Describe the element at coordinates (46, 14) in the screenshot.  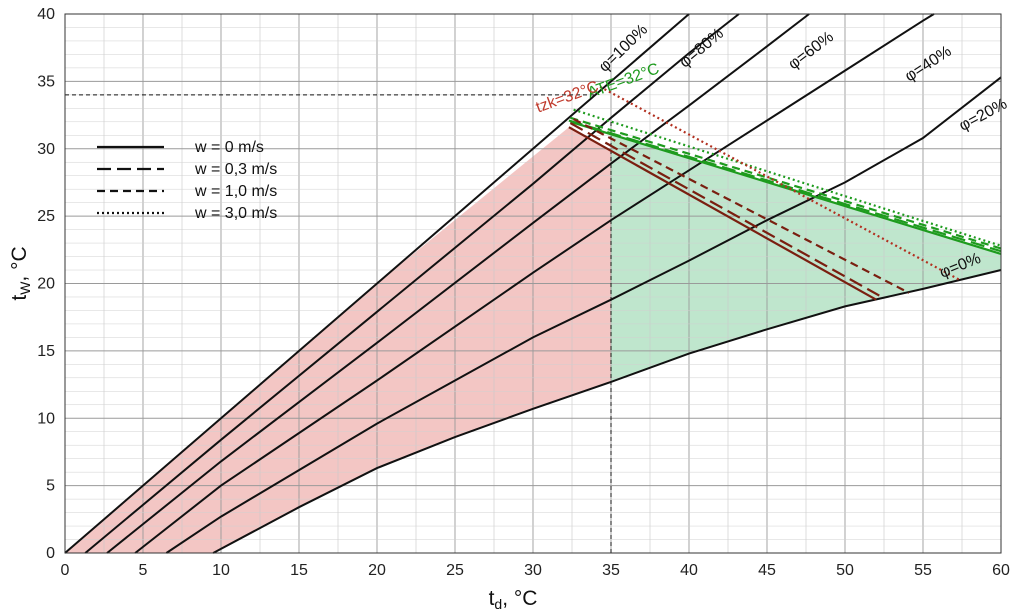
I see `y-tick-label: 40` at that location.